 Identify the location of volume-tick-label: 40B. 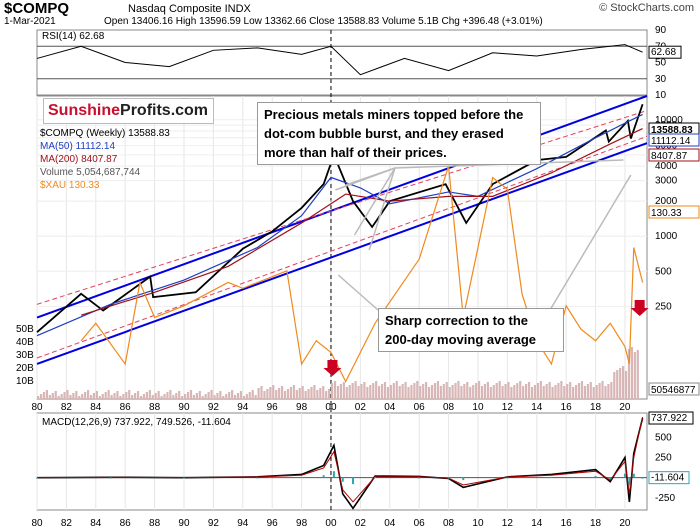
(25, 342).